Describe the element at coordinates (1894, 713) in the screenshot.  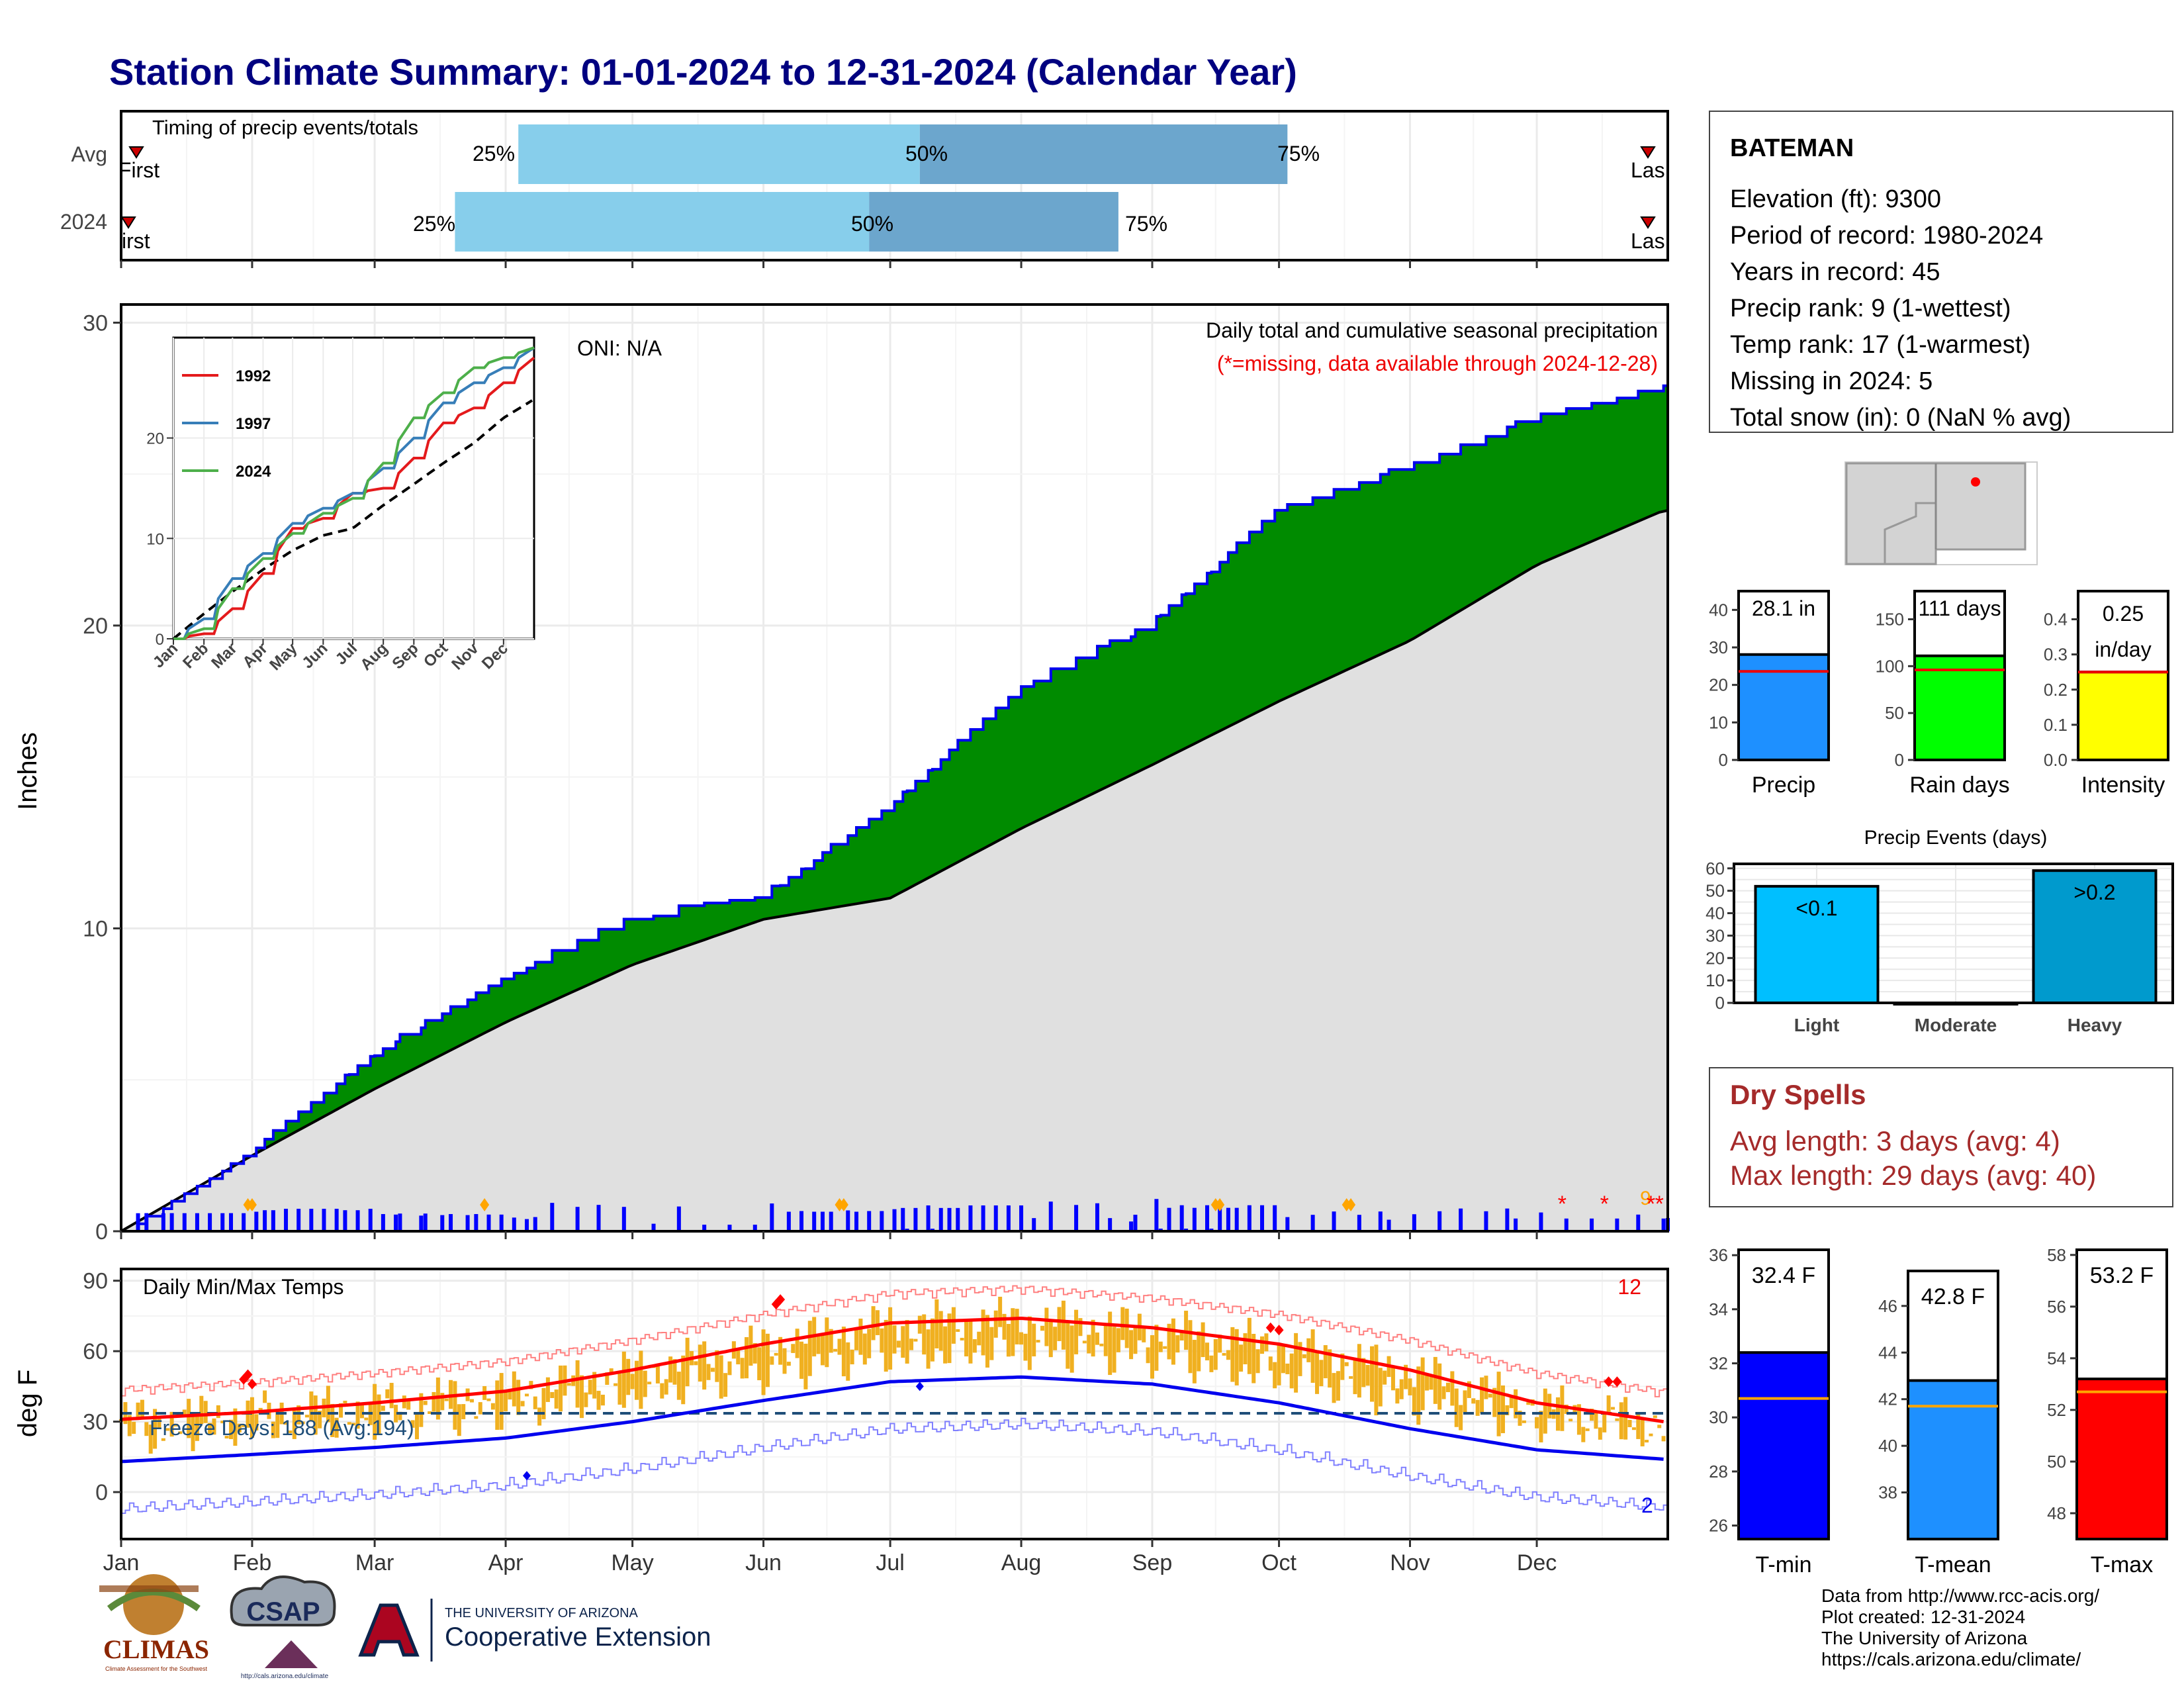
I see `summary-y-tick-label: 50` at that location.